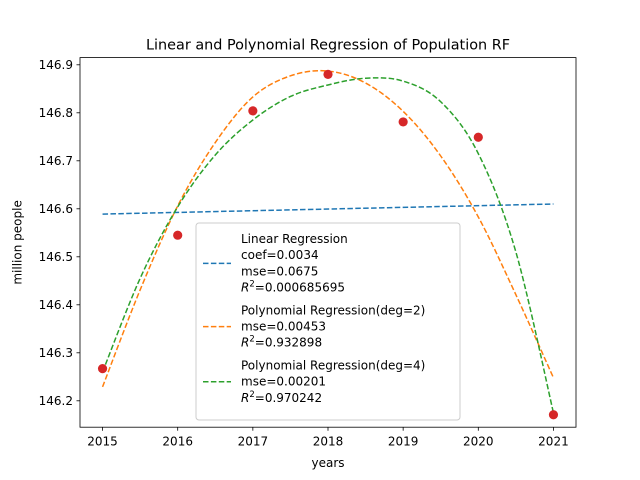  Describe the element at coordinates (56, 257) in the screenshot. I see `y-tick-label: 146.5` at that location.